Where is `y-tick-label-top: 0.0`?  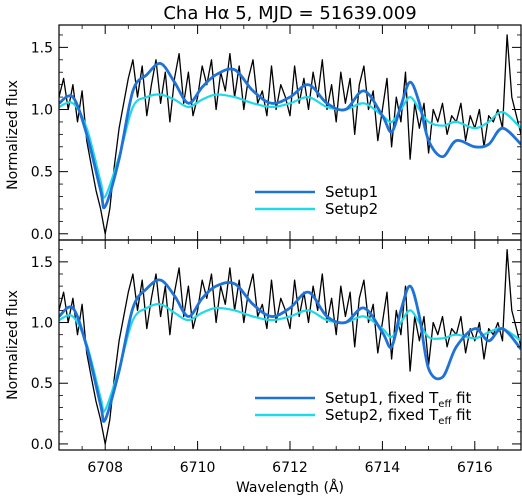
y-tick-label-top: 0.0 is located at coordinates (42, 235).